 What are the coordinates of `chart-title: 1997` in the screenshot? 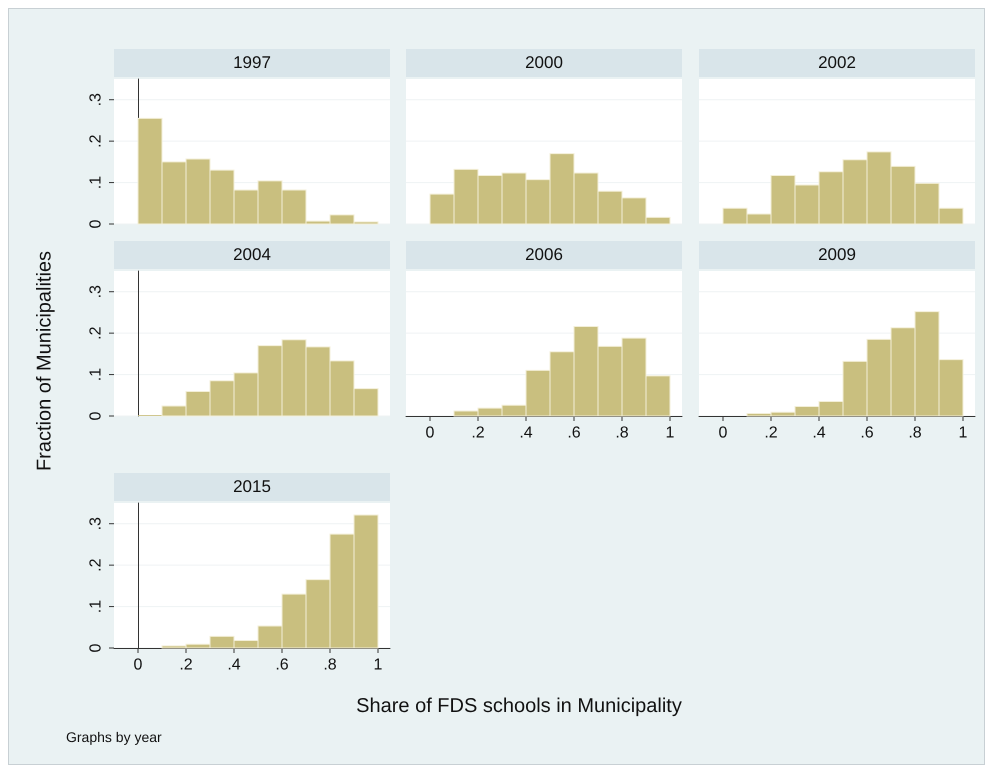 It's located at (252, 63).